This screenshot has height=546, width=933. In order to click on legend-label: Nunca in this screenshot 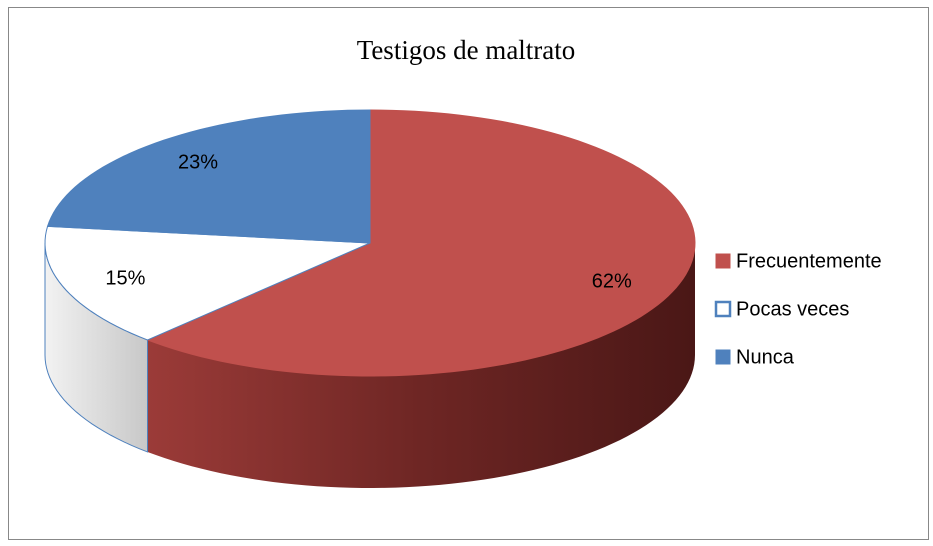, I will do `click(765, 357)`.